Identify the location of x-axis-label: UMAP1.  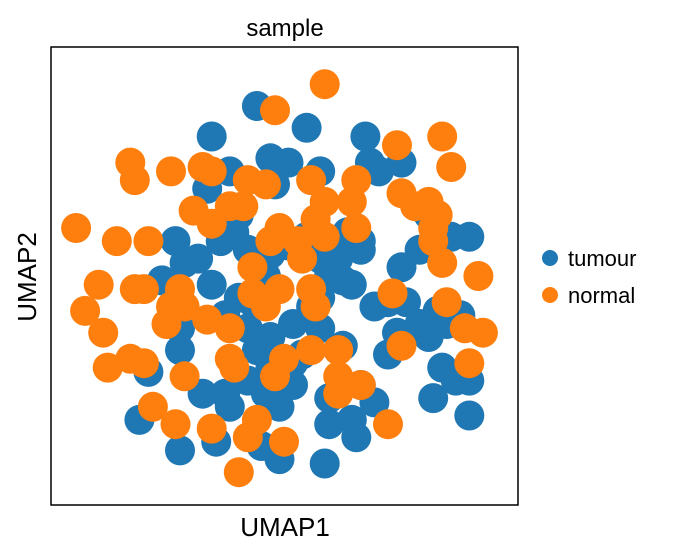
(285, 527).